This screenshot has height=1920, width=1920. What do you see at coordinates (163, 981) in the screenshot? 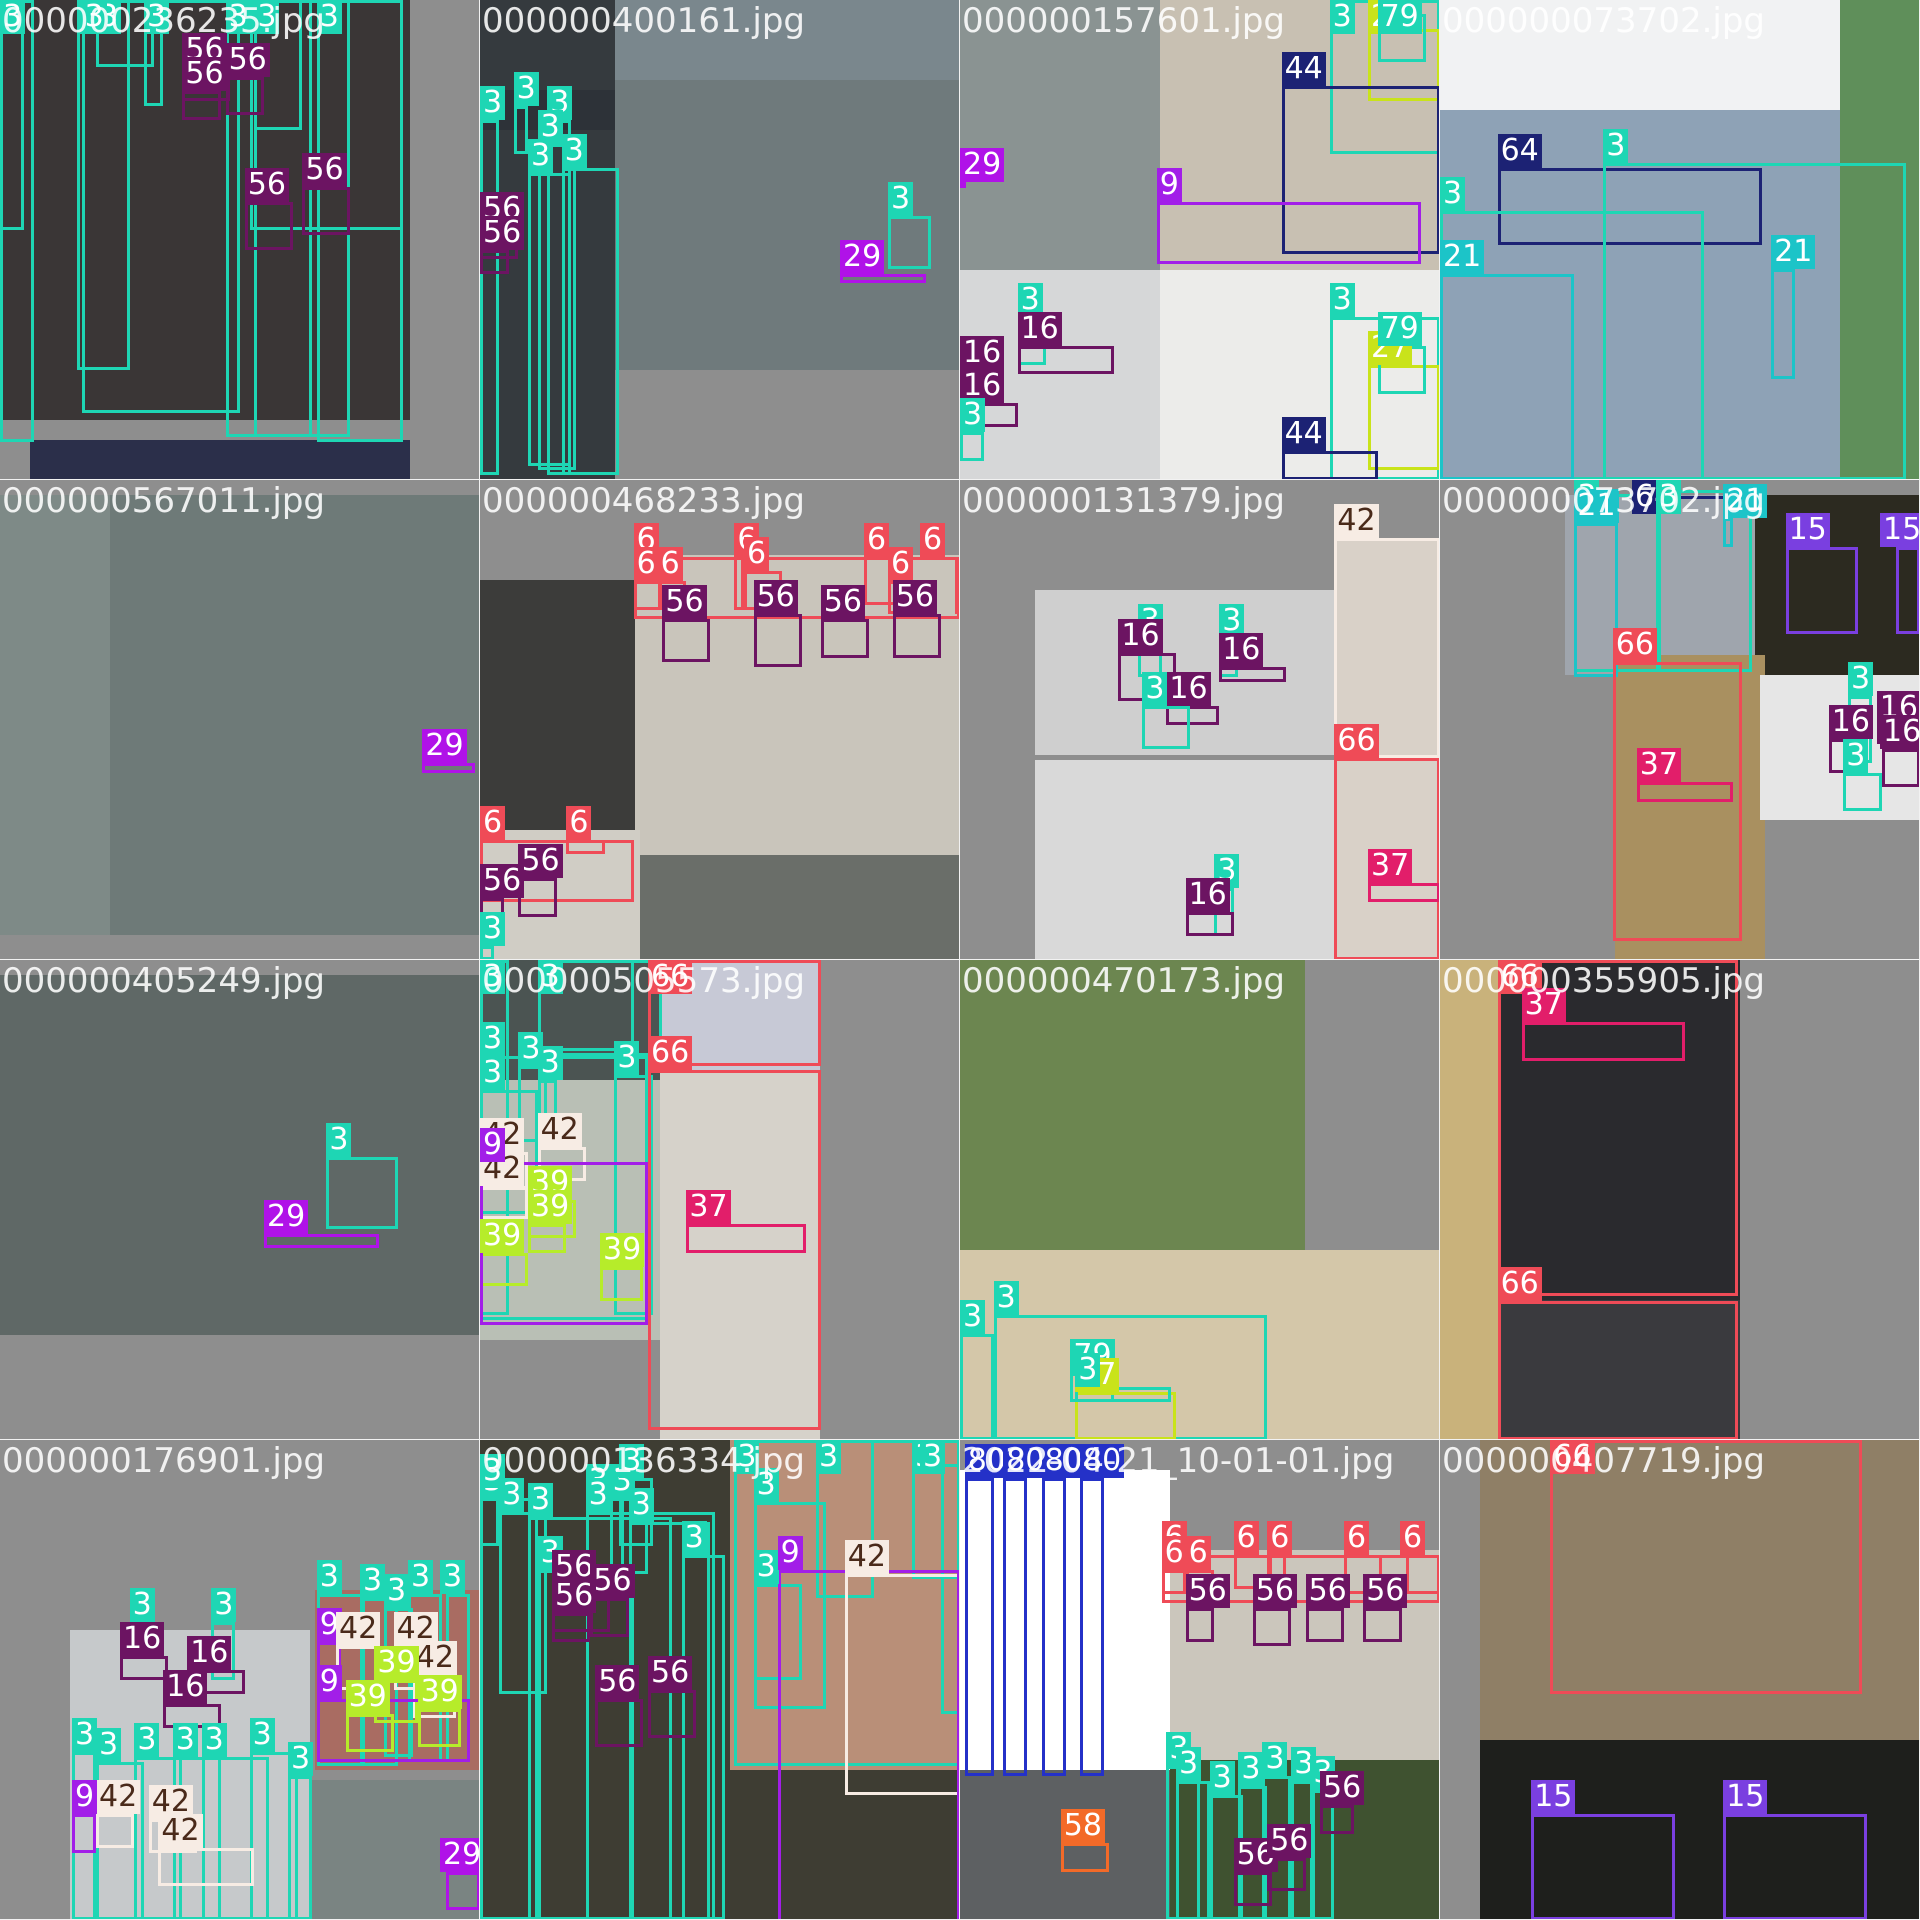
I see `tile-filename: 000000405249.jpg` at bounding box center [163, 981].